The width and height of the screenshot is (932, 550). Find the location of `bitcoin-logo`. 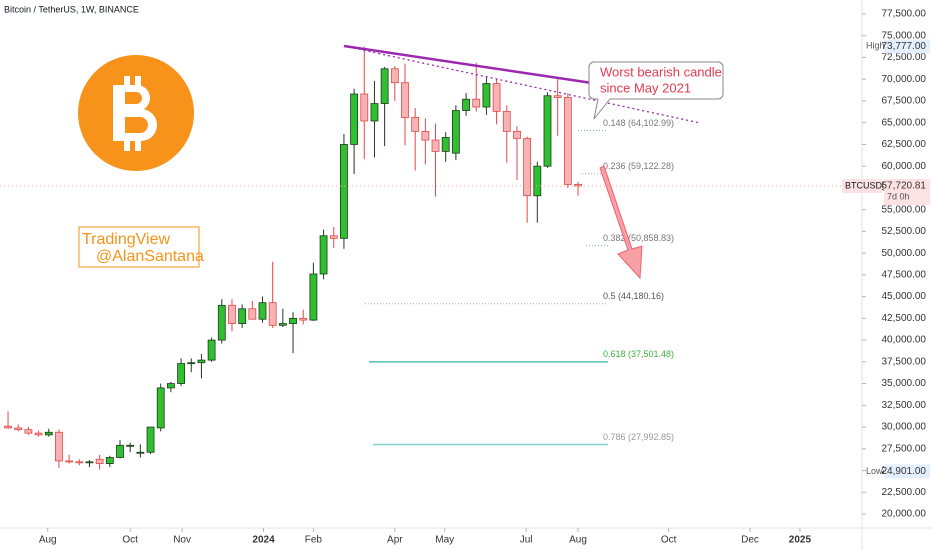

bitcoin-logo is located at coordinates (136, 113).